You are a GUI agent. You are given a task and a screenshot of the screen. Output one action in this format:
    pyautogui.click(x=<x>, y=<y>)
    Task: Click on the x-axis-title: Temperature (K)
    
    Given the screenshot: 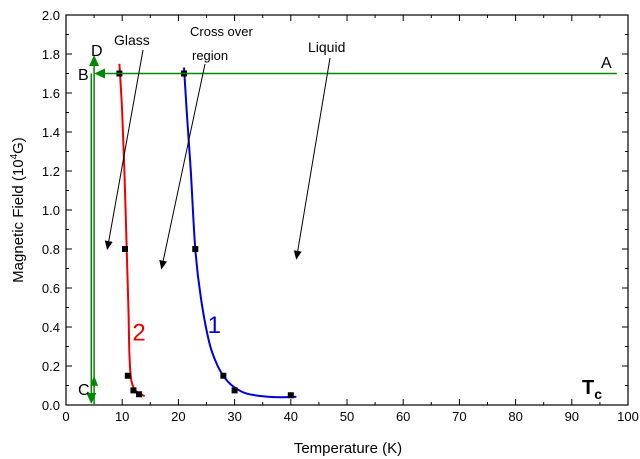 What is the action you would take?
    pyautogui.click(x=348, y=448)
    